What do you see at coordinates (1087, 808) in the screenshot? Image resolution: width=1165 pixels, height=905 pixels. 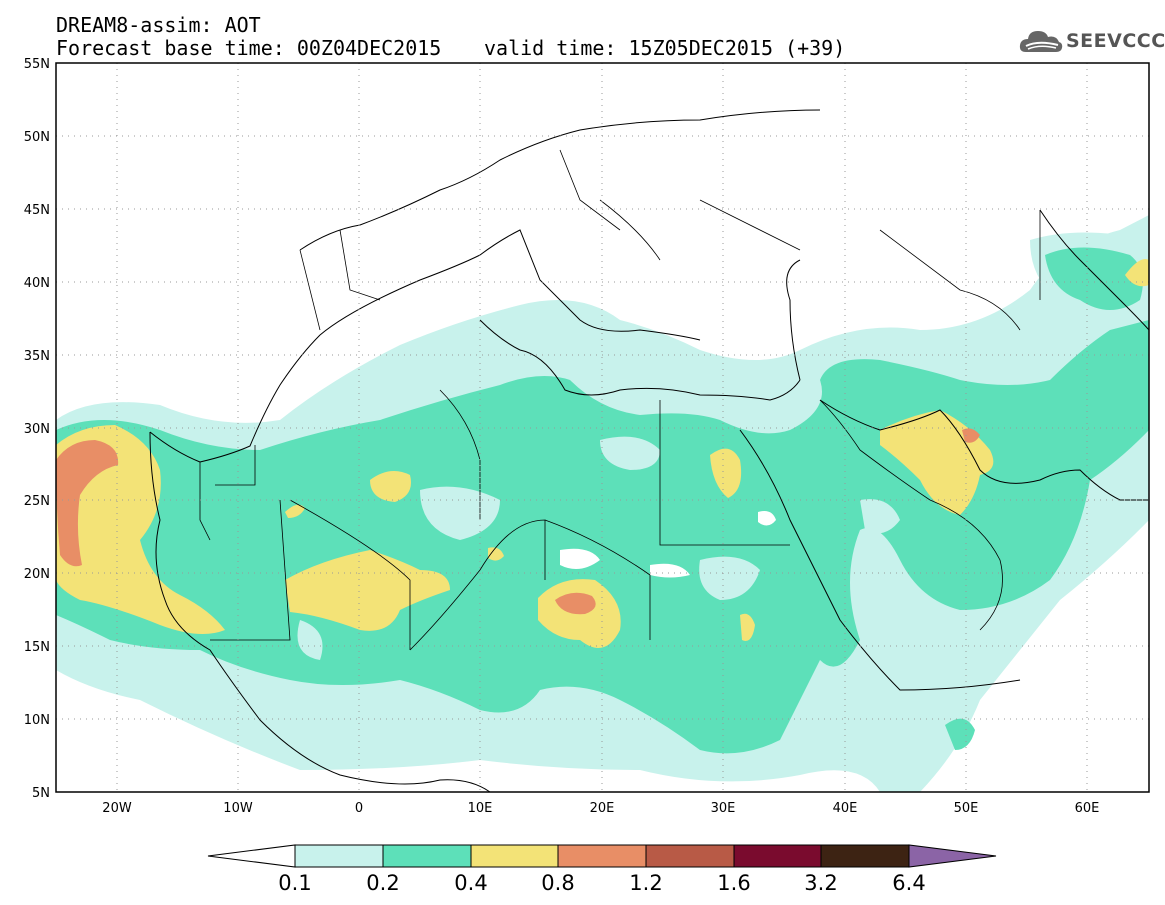 I see `lon-tick: 60E` at bounding box center [1087, 808].